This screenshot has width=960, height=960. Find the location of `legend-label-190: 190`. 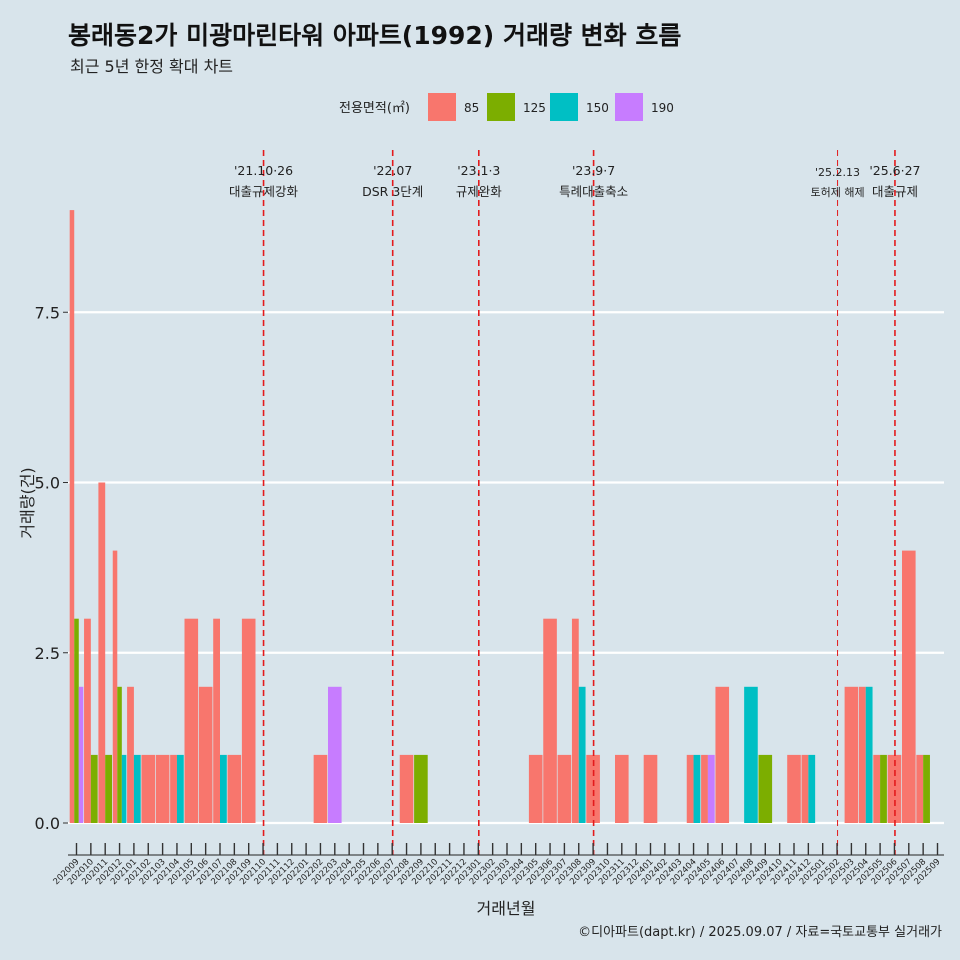

legend-label-190: 190 is located at coordinates (662, 108).